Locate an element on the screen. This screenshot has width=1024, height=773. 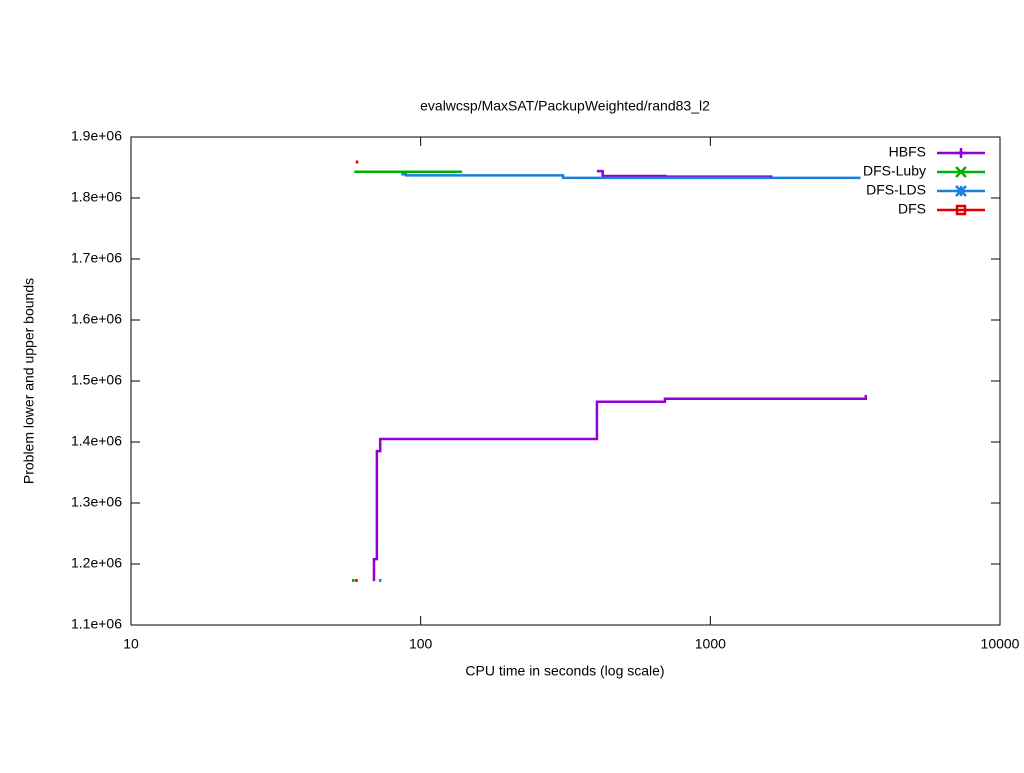
x-tick-label: 10 is located at coordinates (131, 644).